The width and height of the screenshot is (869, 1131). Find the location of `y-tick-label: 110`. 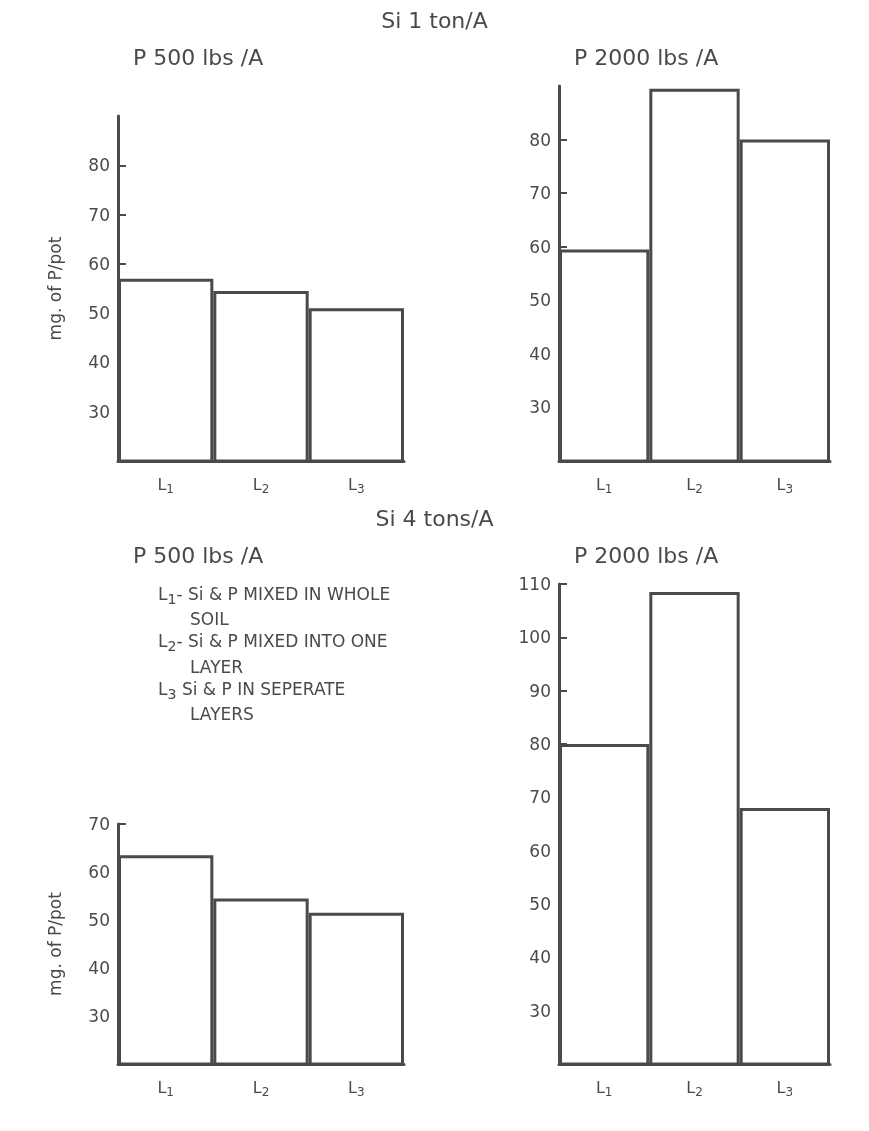

y-tick-label: 110 is located at coordinates (534, 584).